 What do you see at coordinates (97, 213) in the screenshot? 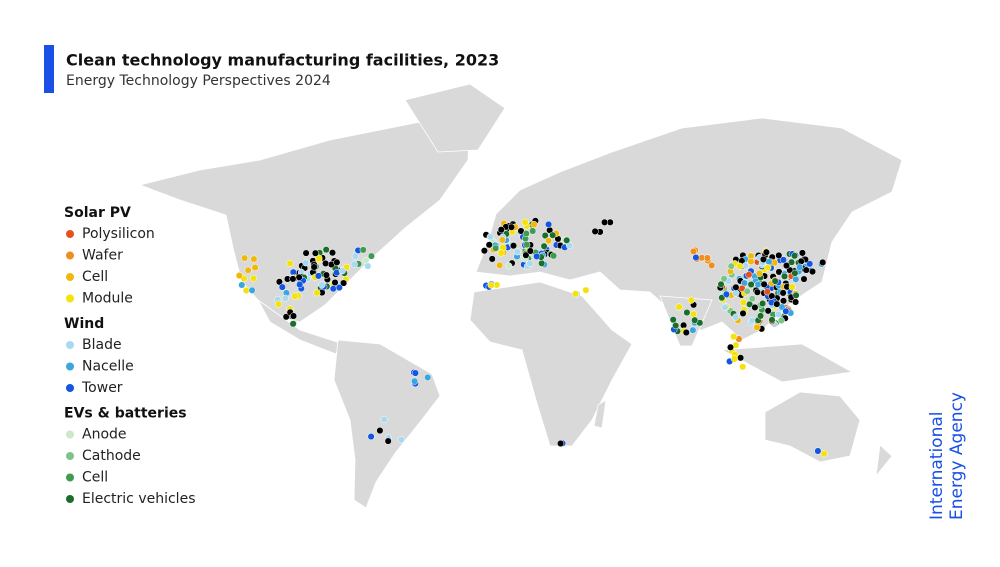
I see `legend-group-title: Solar PV` at bounding box center [97, 213].